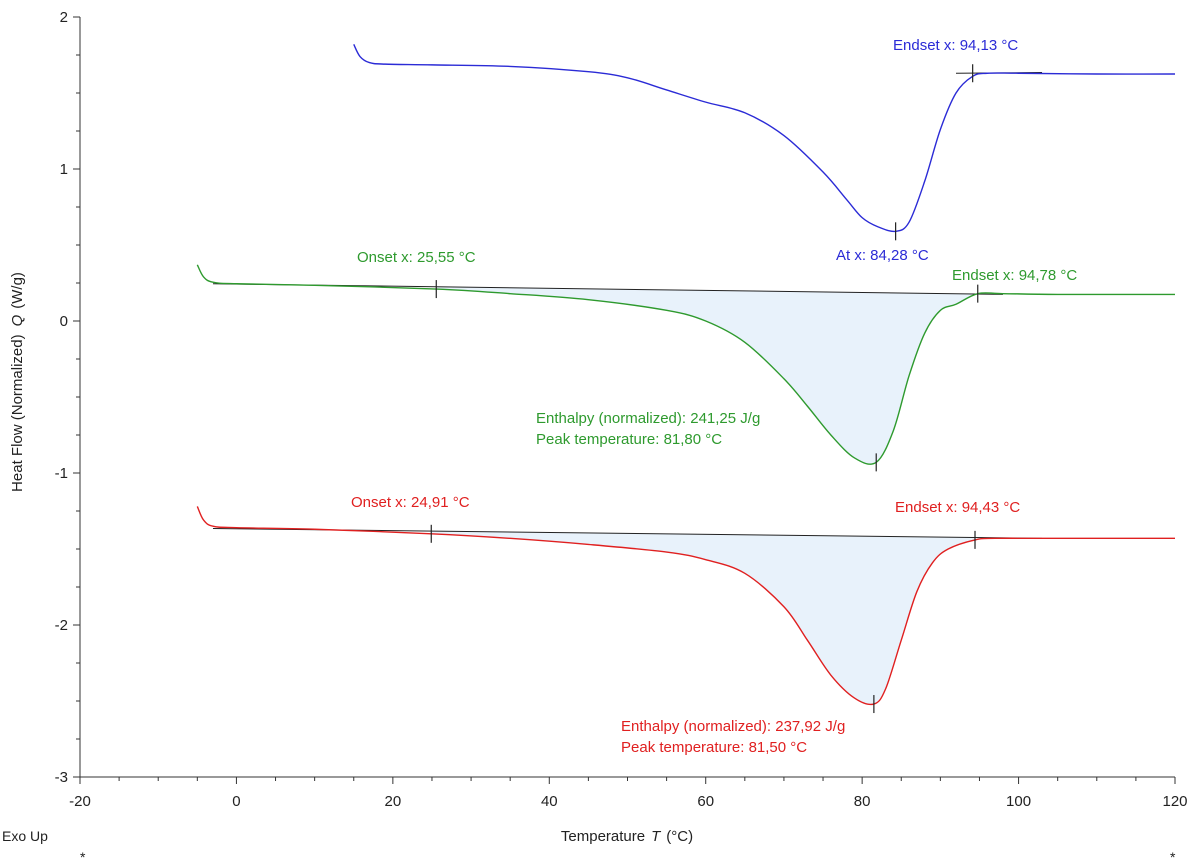 This screenshot has height=865, width=1200. I want to click on x-tick-label: 60, so click(705, 801).